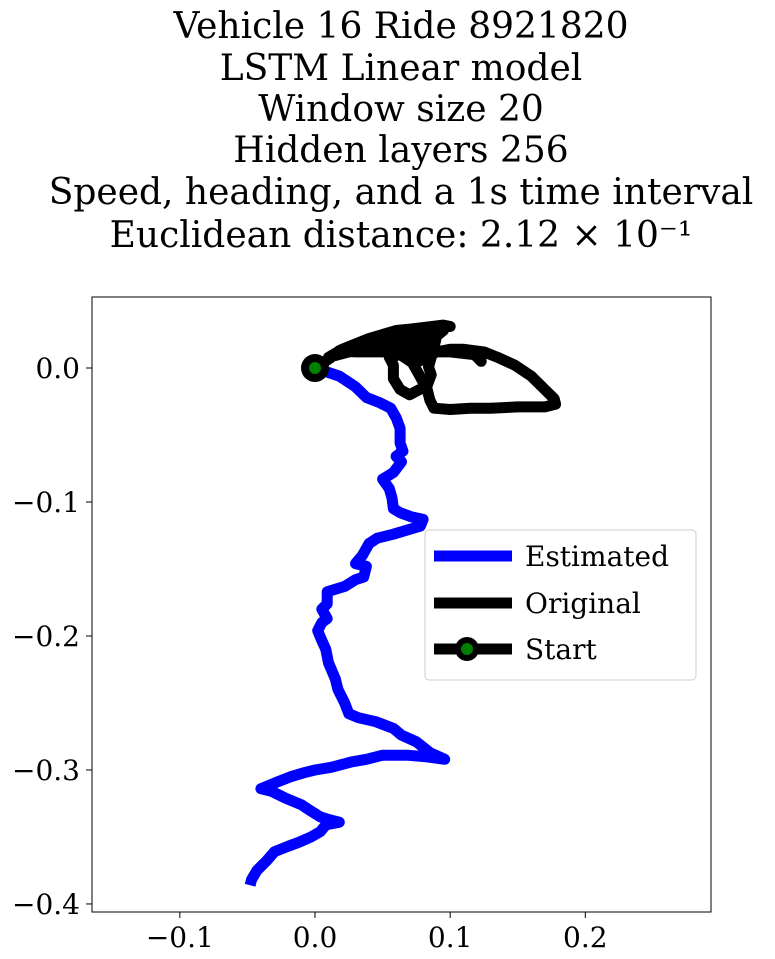 The height and width of the screenshot is (959, 775). Describe the element at coordinates (57, 368) in the screenshot. I see `y-tick-label: 0.0` at that location.